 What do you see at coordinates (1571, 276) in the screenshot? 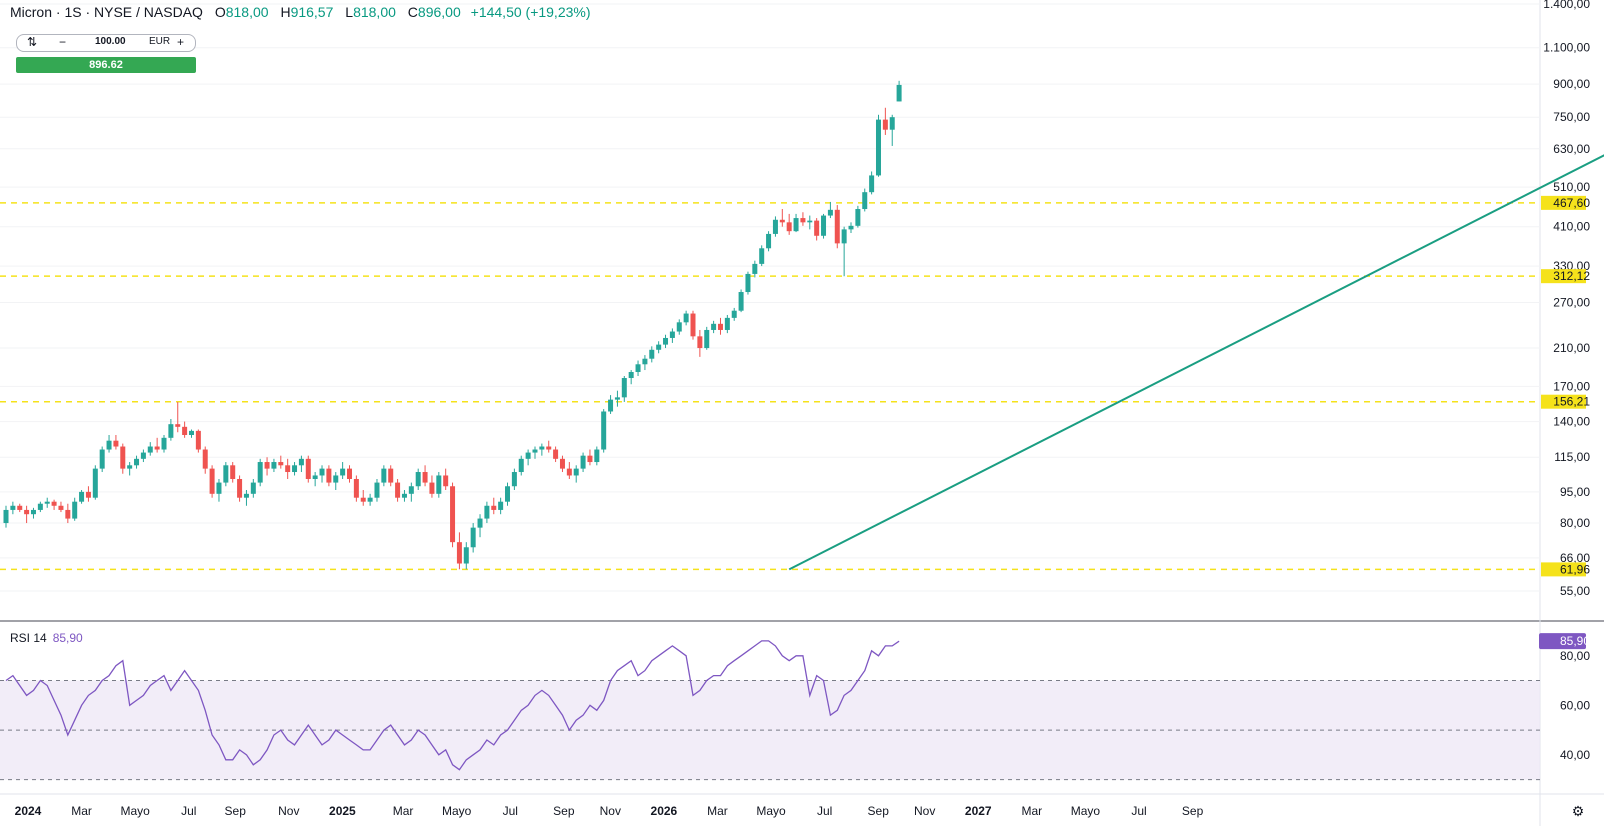
I see `level-label: 312,12` at bounding box center [1571, 276].